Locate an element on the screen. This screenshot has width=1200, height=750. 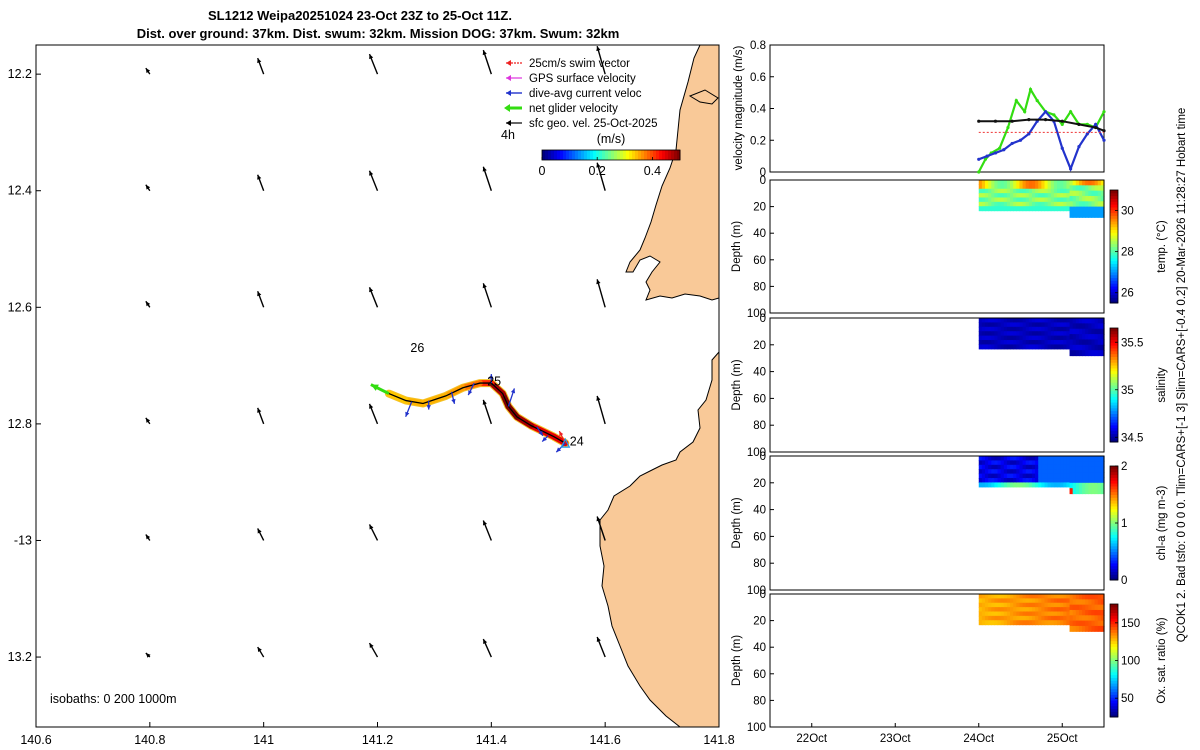
legend-gps-velocity: GPS surface velocity is located at coordinates (571, 79).